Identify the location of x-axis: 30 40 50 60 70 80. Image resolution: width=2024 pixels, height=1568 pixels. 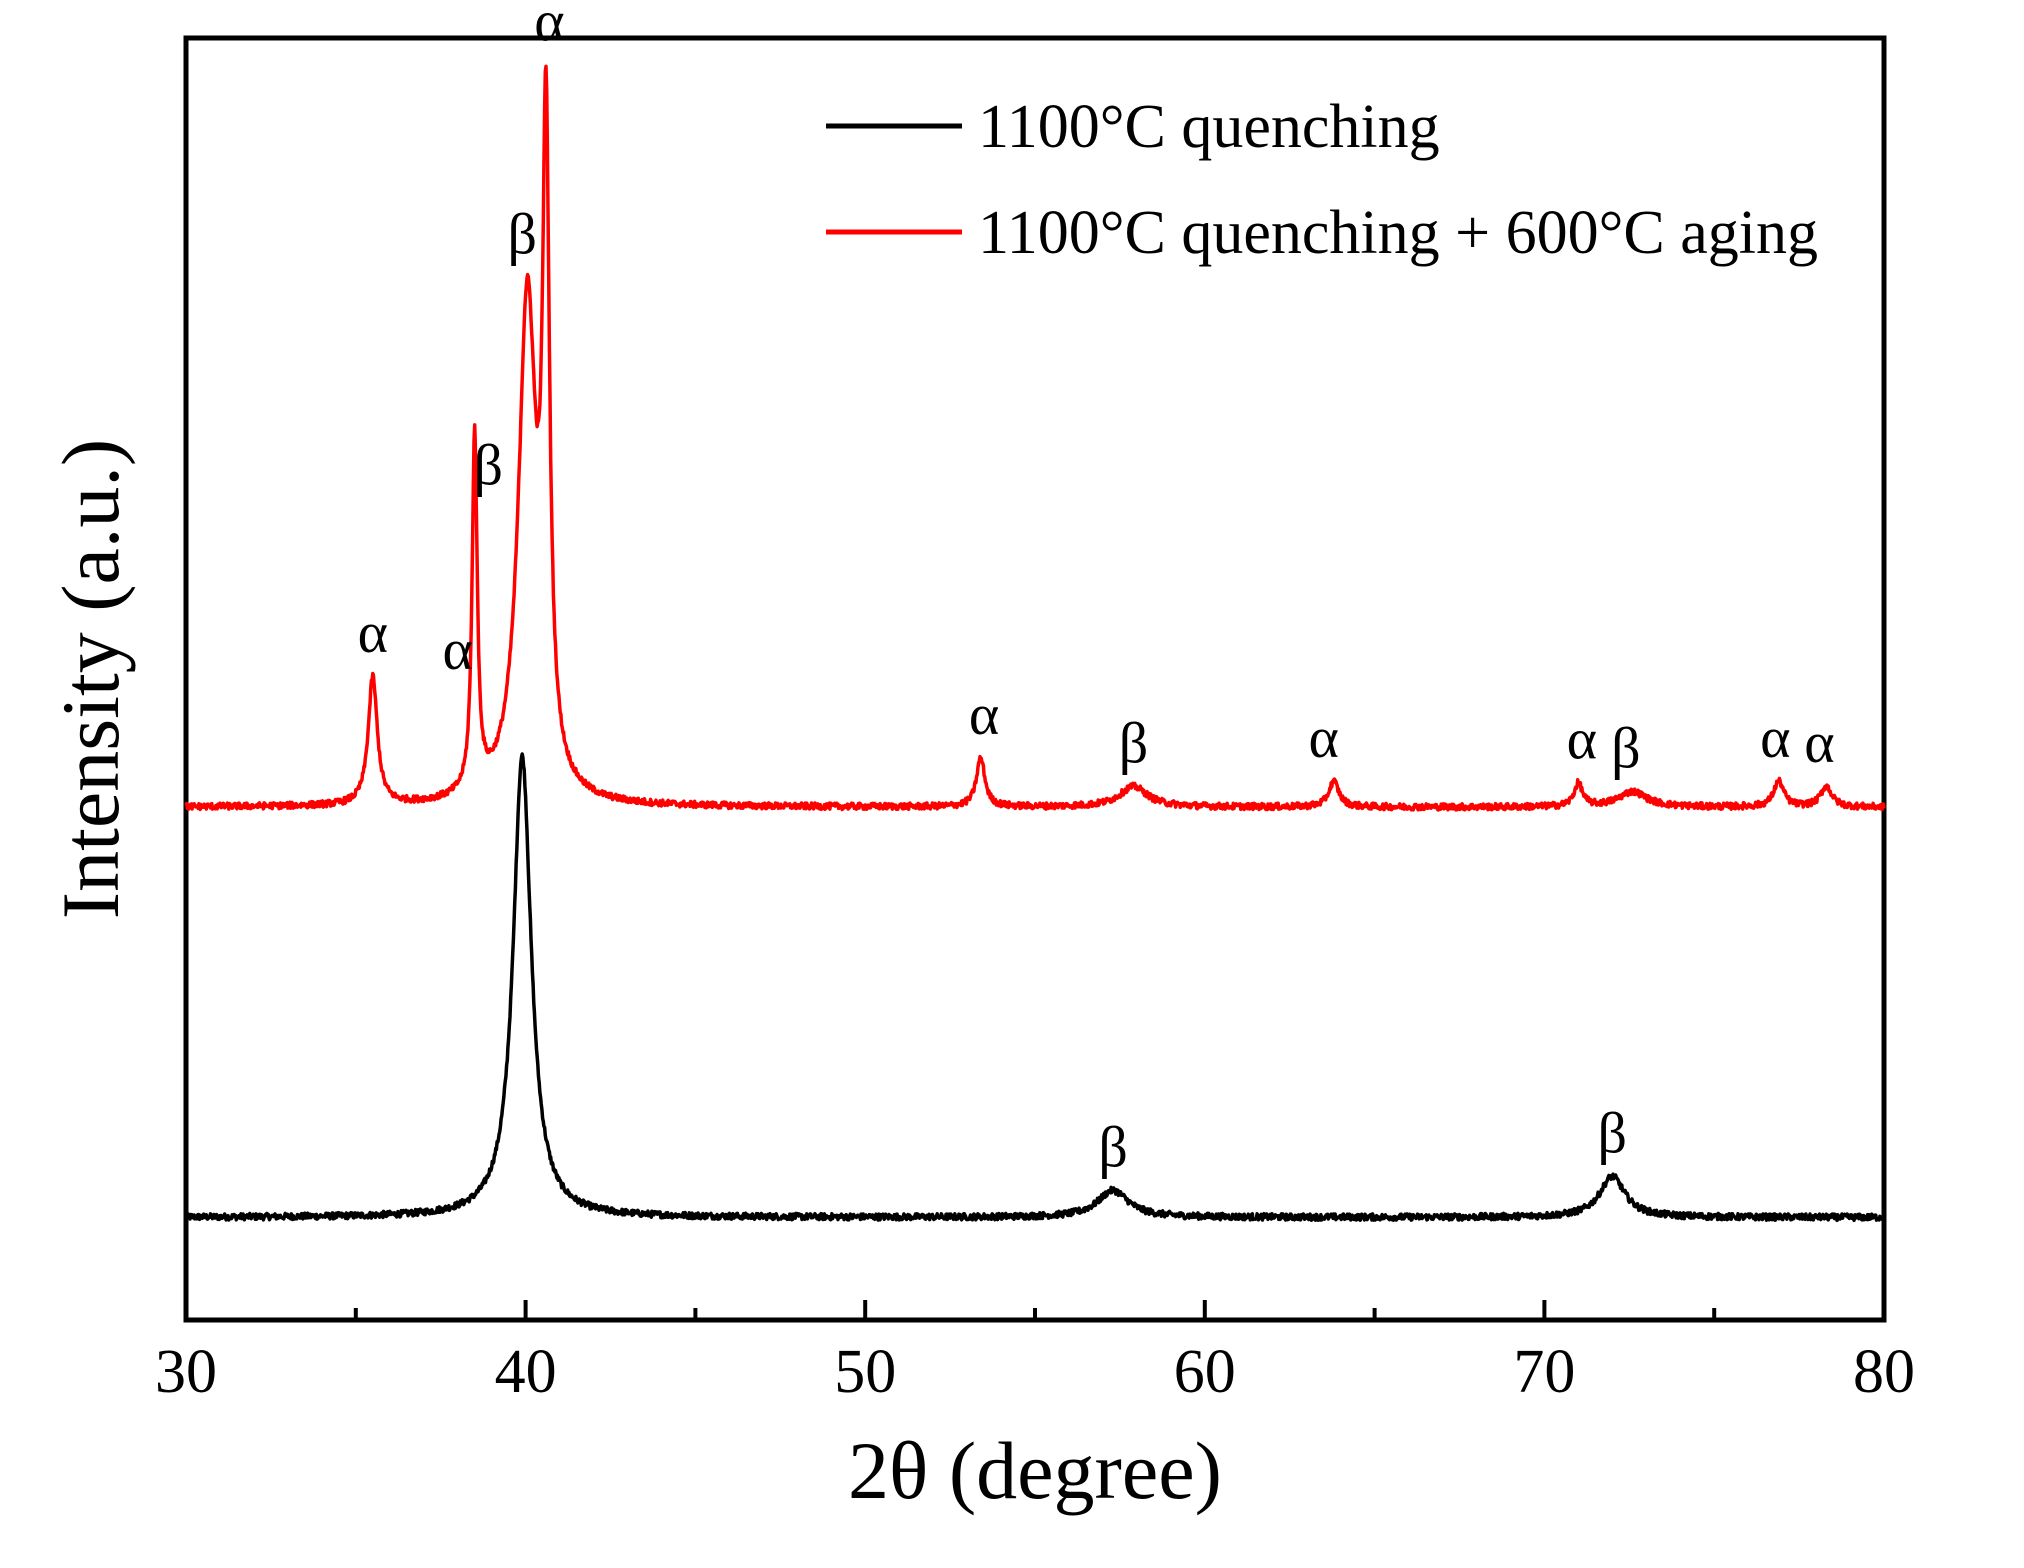
(1035, 1353).